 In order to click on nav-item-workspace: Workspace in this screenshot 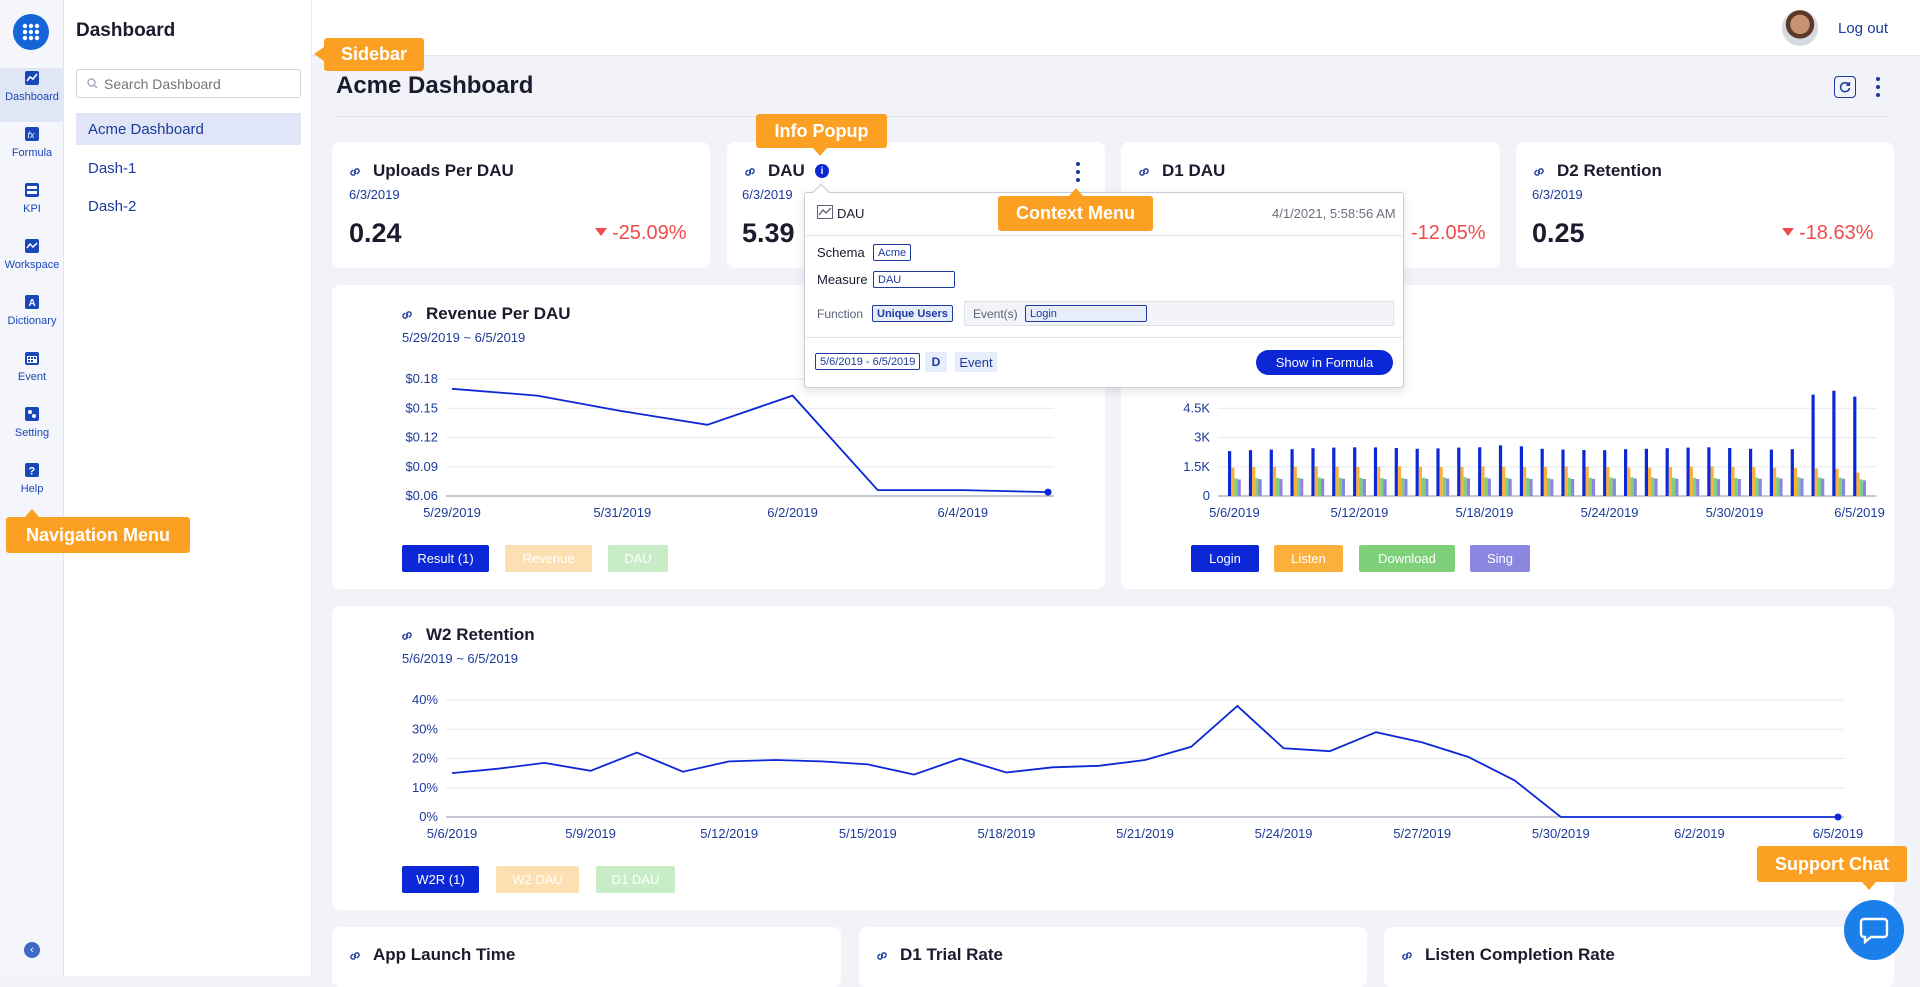, I will do `click(32, 263)`.